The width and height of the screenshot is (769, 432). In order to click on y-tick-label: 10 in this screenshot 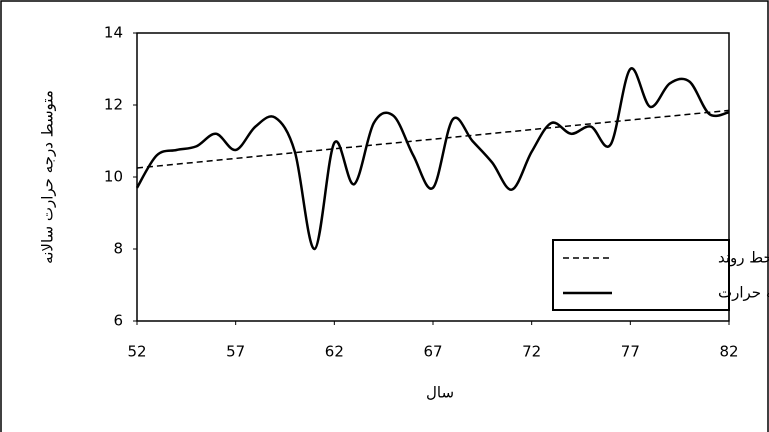, I will do `click(113, 177)`.